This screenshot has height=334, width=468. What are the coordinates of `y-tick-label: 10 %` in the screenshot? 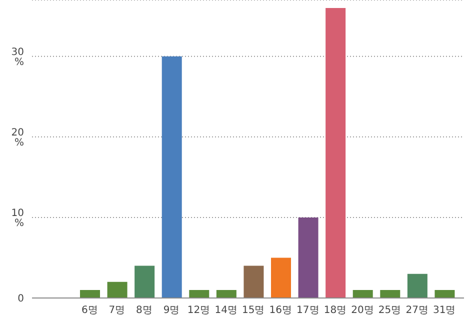 It's located at (17, 219).